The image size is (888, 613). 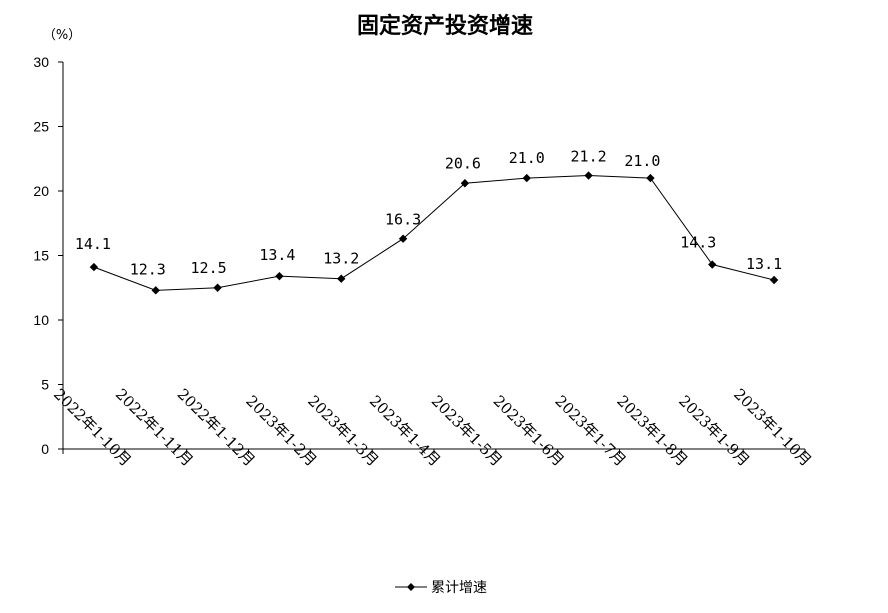 What do you see at coordinates (41, 256) in the screenshot?
I see `y-tick-label: 15` at bounding box center [41, 256].